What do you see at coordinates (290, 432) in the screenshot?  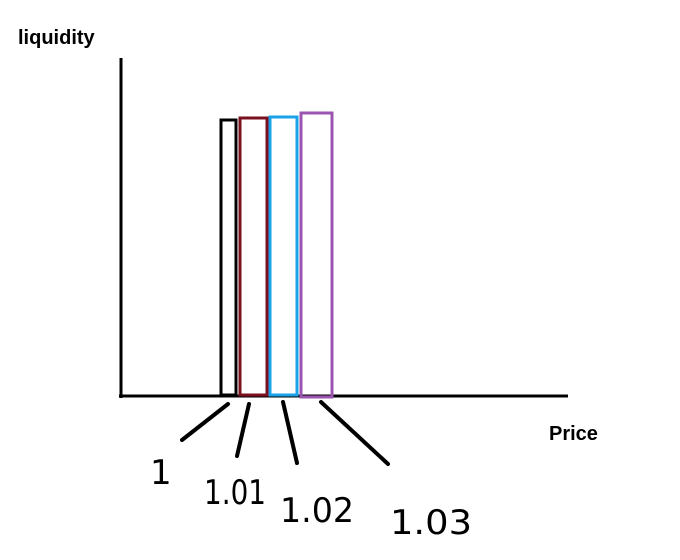 I see `leader-line-1.02` at bounding box center [290, 432].